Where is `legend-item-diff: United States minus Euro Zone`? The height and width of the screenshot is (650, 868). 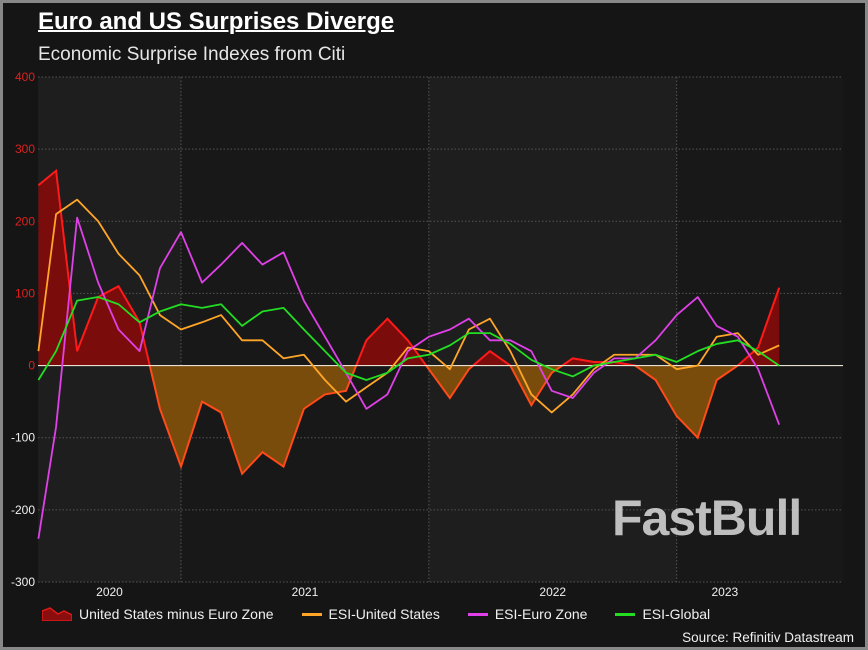
legend-item-diff: United States minus Euro Zone is located at coordinates (158, 614).